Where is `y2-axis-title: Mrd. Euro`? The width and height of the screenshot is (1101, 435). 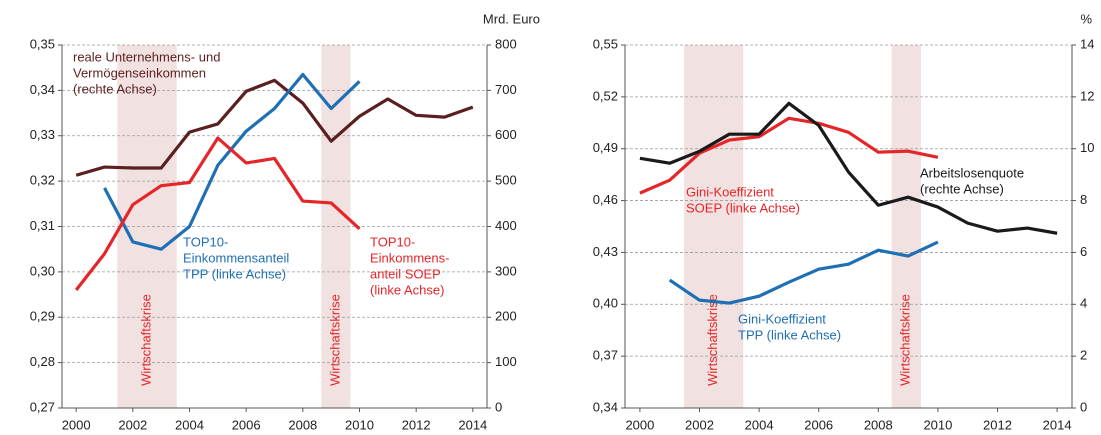
y2-axis-title: Mrd. Euro is located at coordinates (511, 18).